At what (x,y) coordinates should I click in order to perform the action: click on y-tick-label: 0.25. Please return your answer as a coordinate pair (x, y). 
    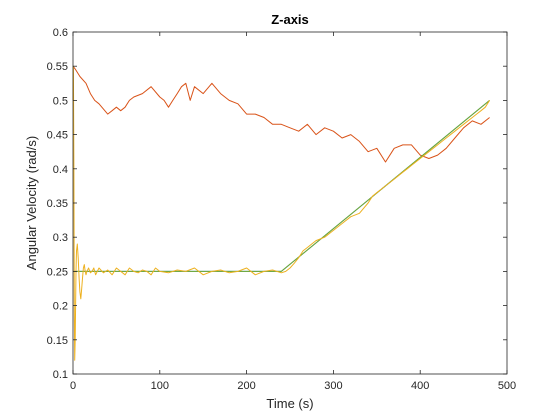
    Looking at the image, I should click on (57, 272).